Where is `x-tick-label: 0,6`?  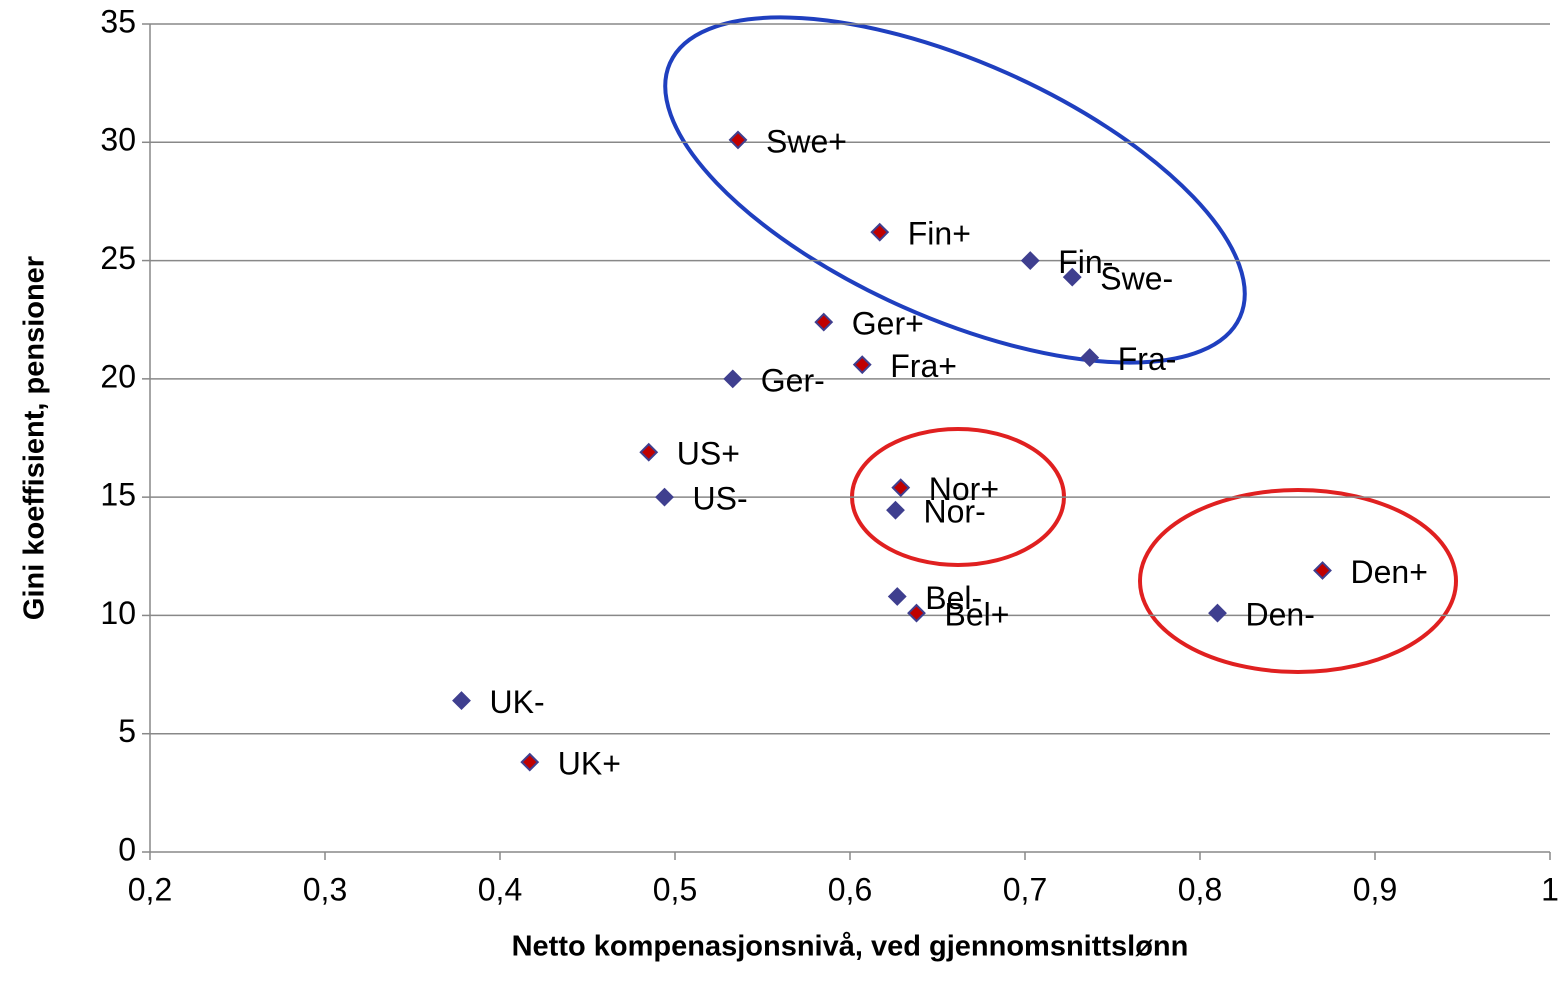 x-tick-label: 0,6 is located at coordinates (850, 889).